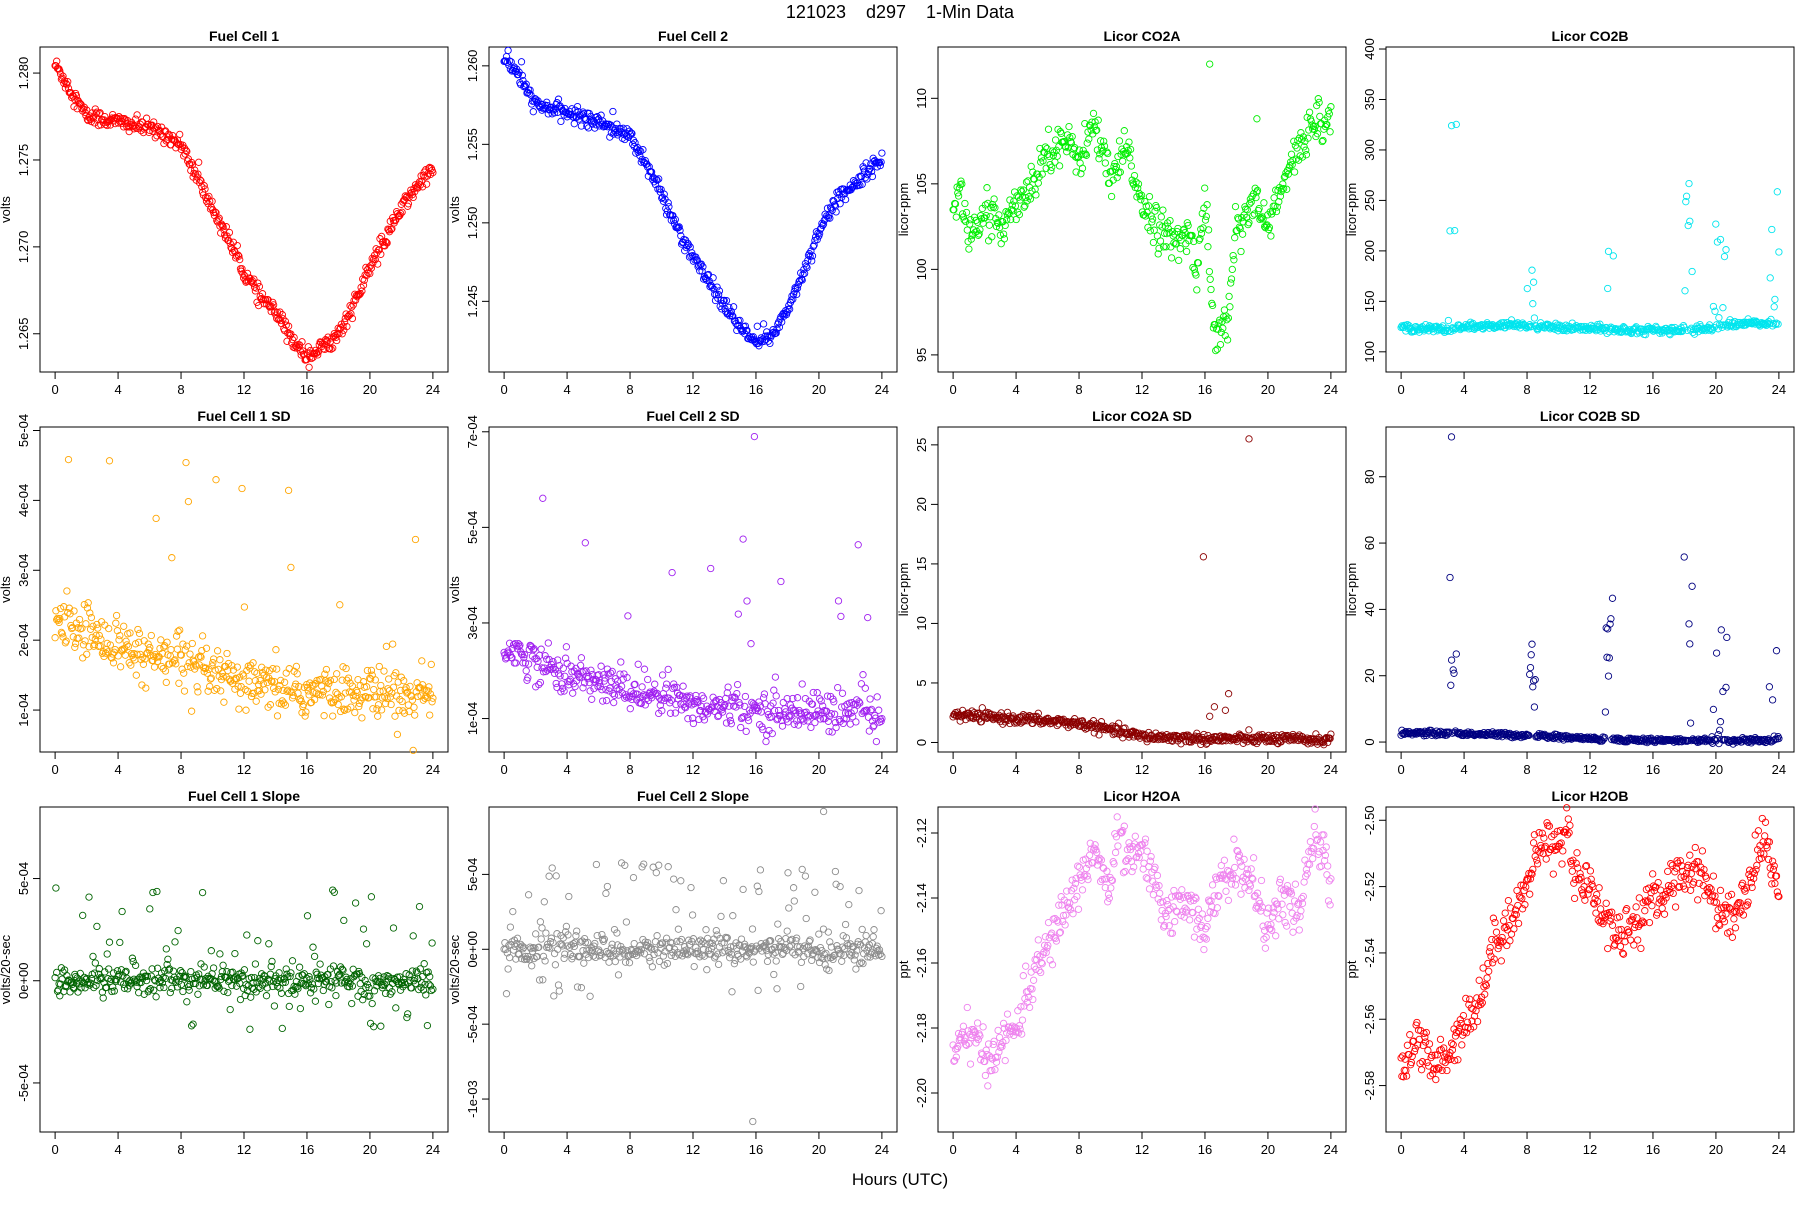  Describe the element at coordinates (1141, 36) in the screenshot. I see `panel-title: Licor CO2A` at that location.